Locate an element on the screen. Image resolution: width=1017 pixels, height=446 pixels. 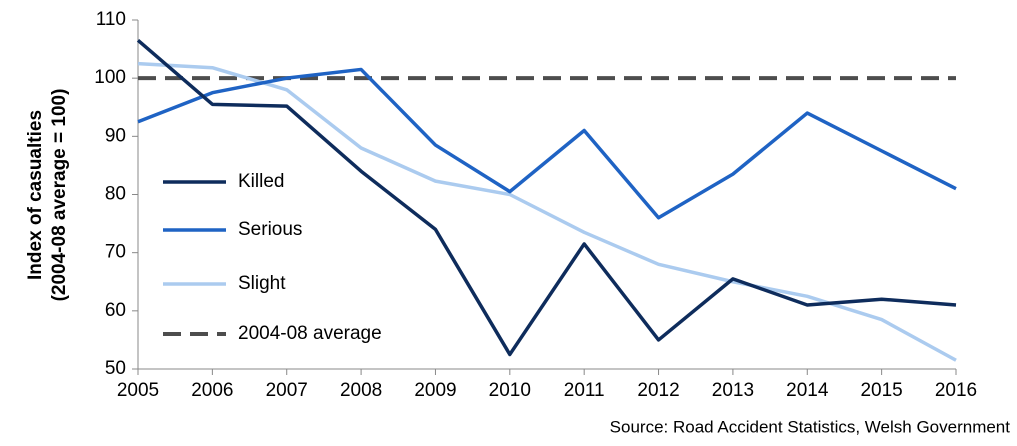
y-tick-label: 90 is located at coordinates (115, 135).